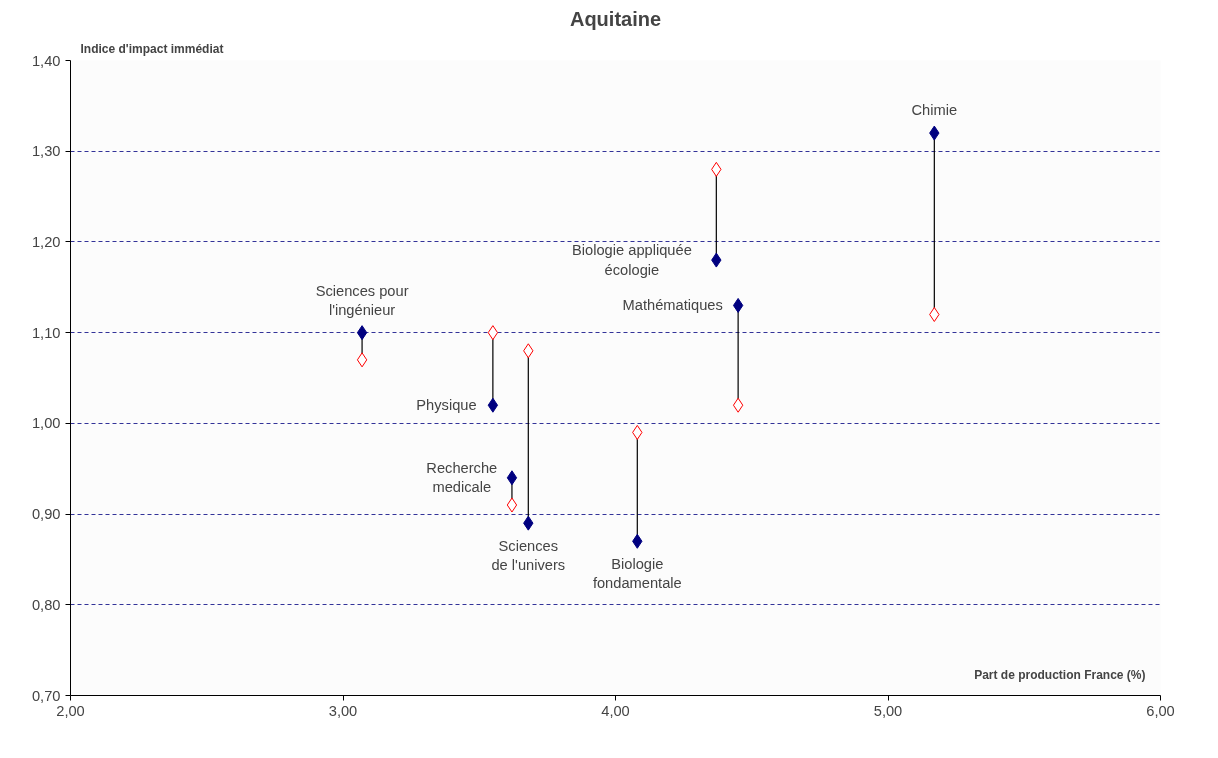 The image size is (1218, 758). I want to click on annotation: Mathématiques, so click(672, 305).